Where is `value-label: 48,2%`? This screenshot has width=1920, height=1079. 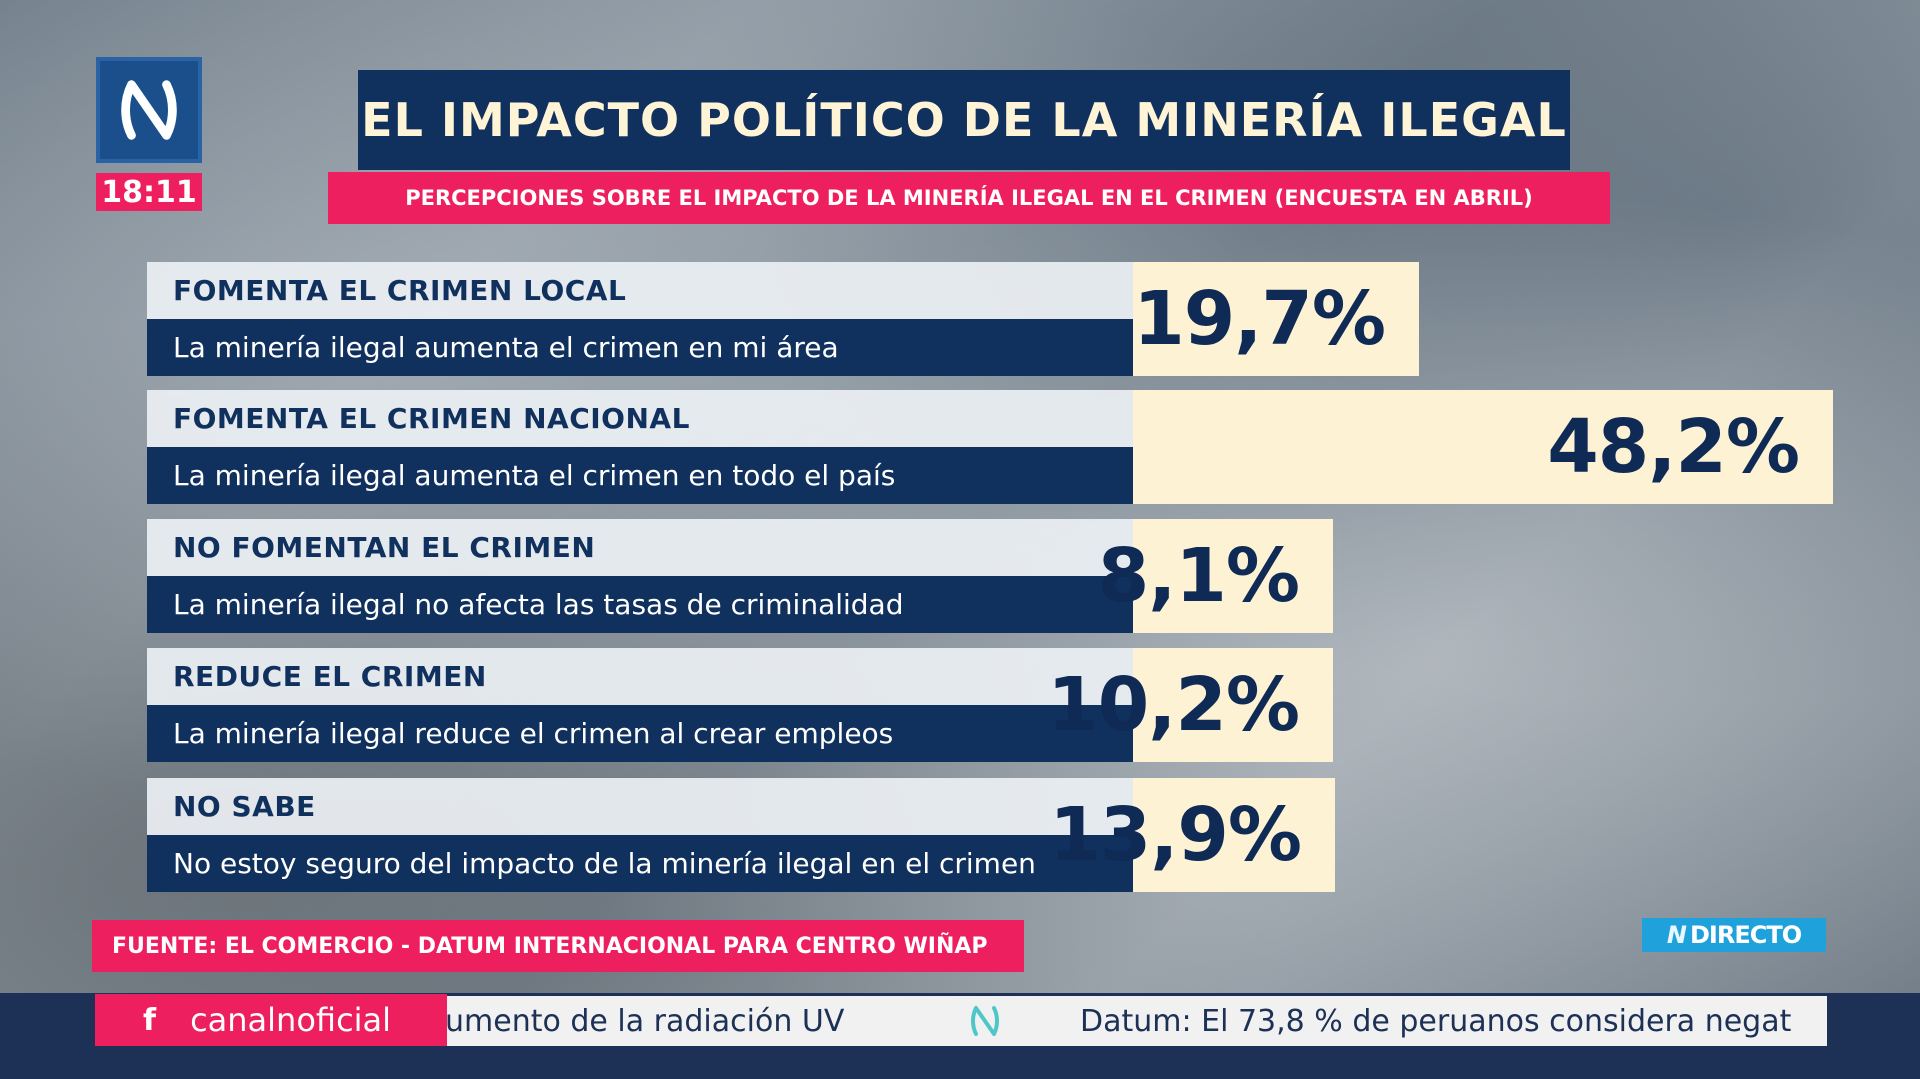
value-label: 48,2% is located at coordinates (1673, 447).